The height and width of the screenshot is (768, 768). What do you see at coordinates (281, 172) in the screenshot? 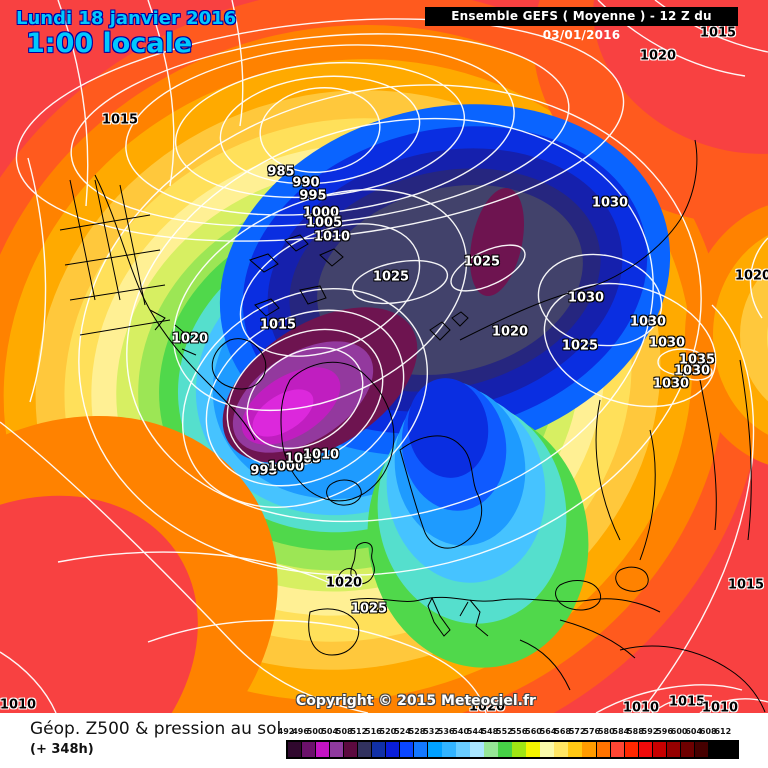
I see `pressure-label: 985` at bounding box center [281, 172].